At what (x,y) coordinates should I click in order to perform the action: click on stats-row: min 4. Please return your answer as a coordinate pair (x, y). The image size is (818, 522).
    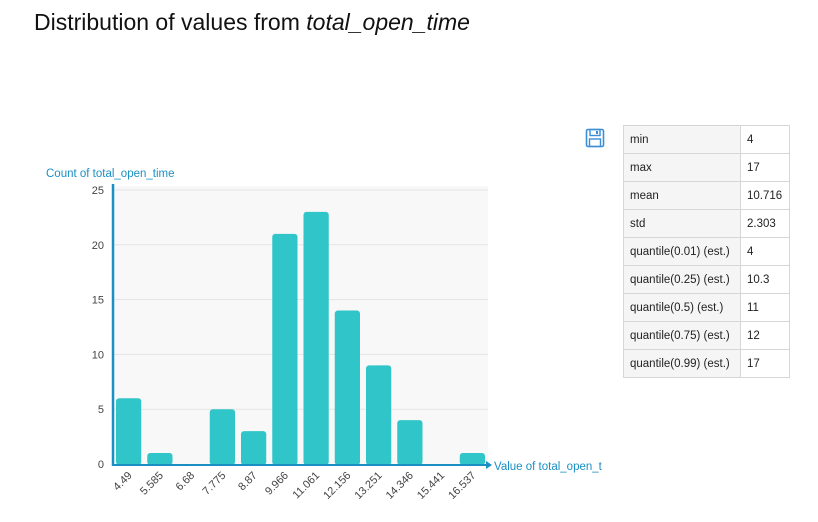
    Looking at the image, I should click on (706, 139).